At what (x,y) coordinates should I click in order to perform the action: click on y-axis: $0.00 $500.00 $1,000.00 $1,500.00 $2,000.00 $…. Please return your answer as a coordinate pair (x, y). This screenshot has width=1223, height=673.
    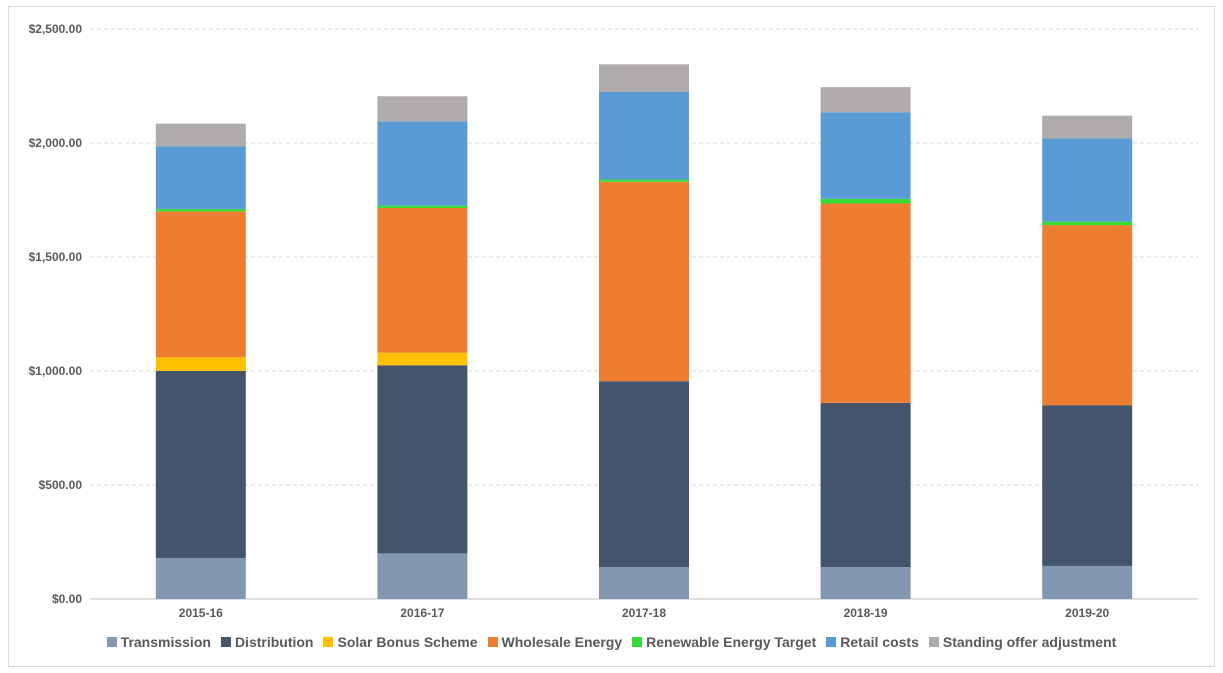
    Looking at the image, I should click on (56, 314).